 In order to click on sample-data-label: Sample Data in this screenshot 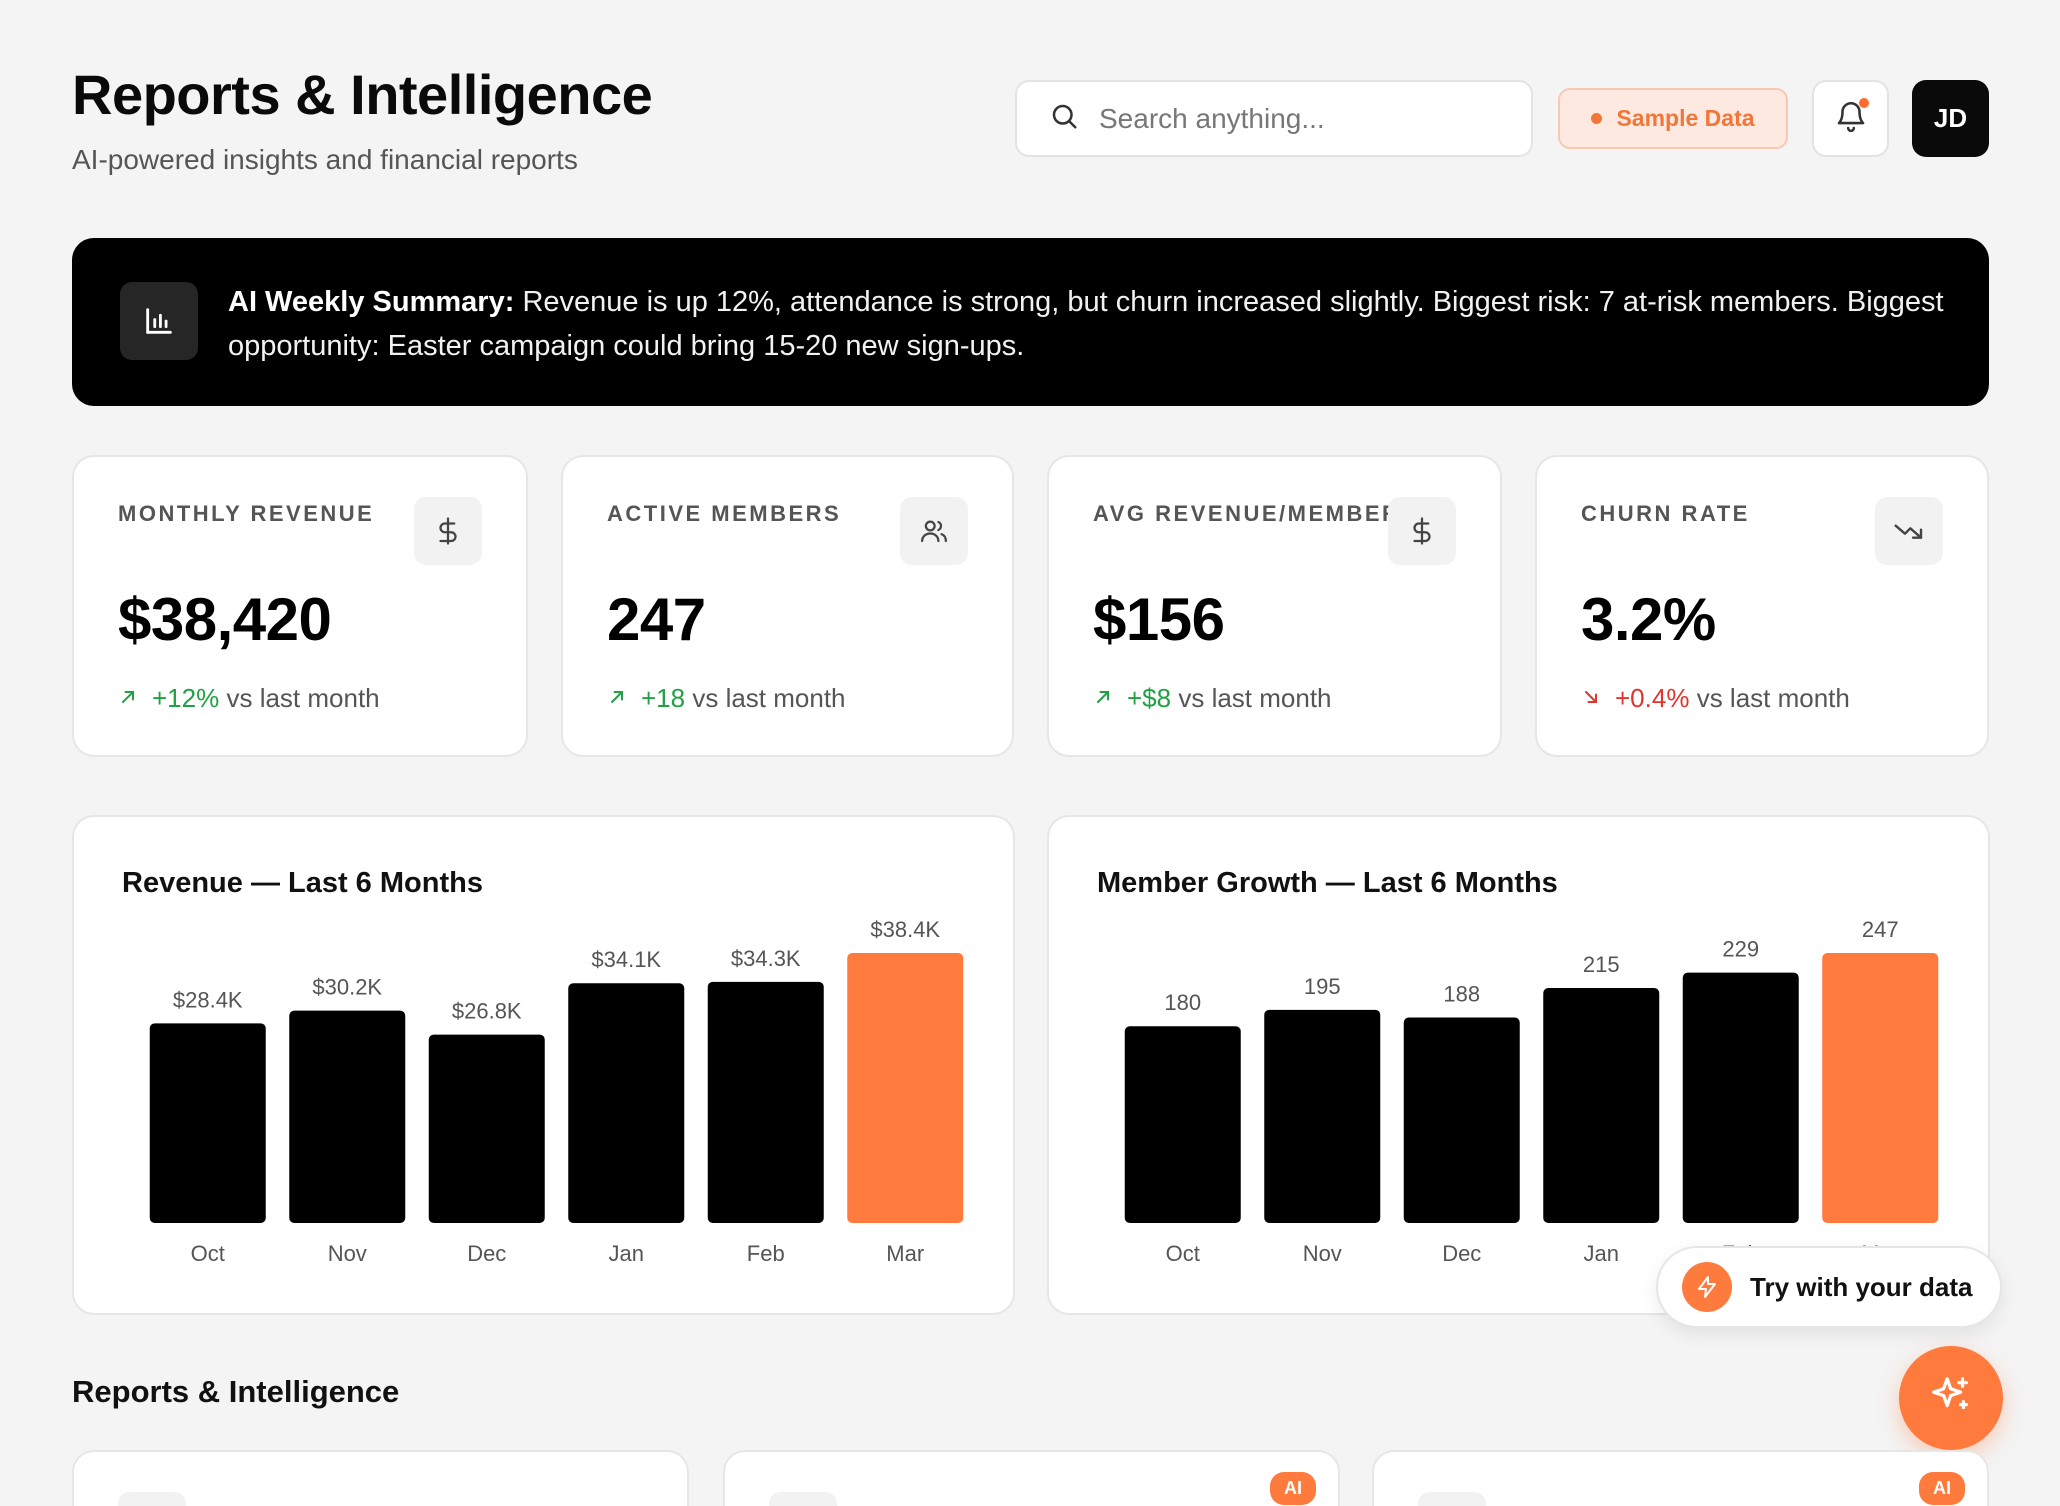, I will do `click(1685, 118)`.